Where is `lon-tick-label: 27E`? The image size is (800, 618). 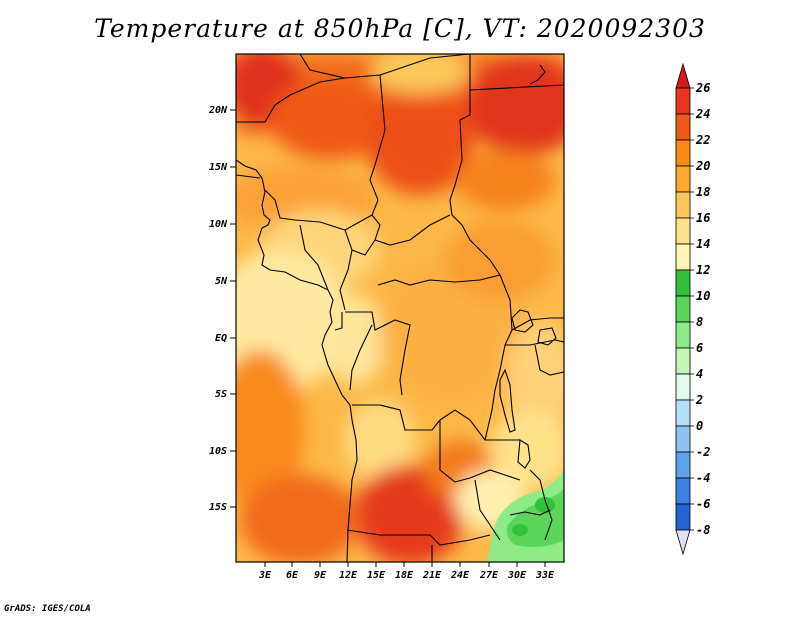 lon-tick-label: 27E is located at coordinates (489, 575).